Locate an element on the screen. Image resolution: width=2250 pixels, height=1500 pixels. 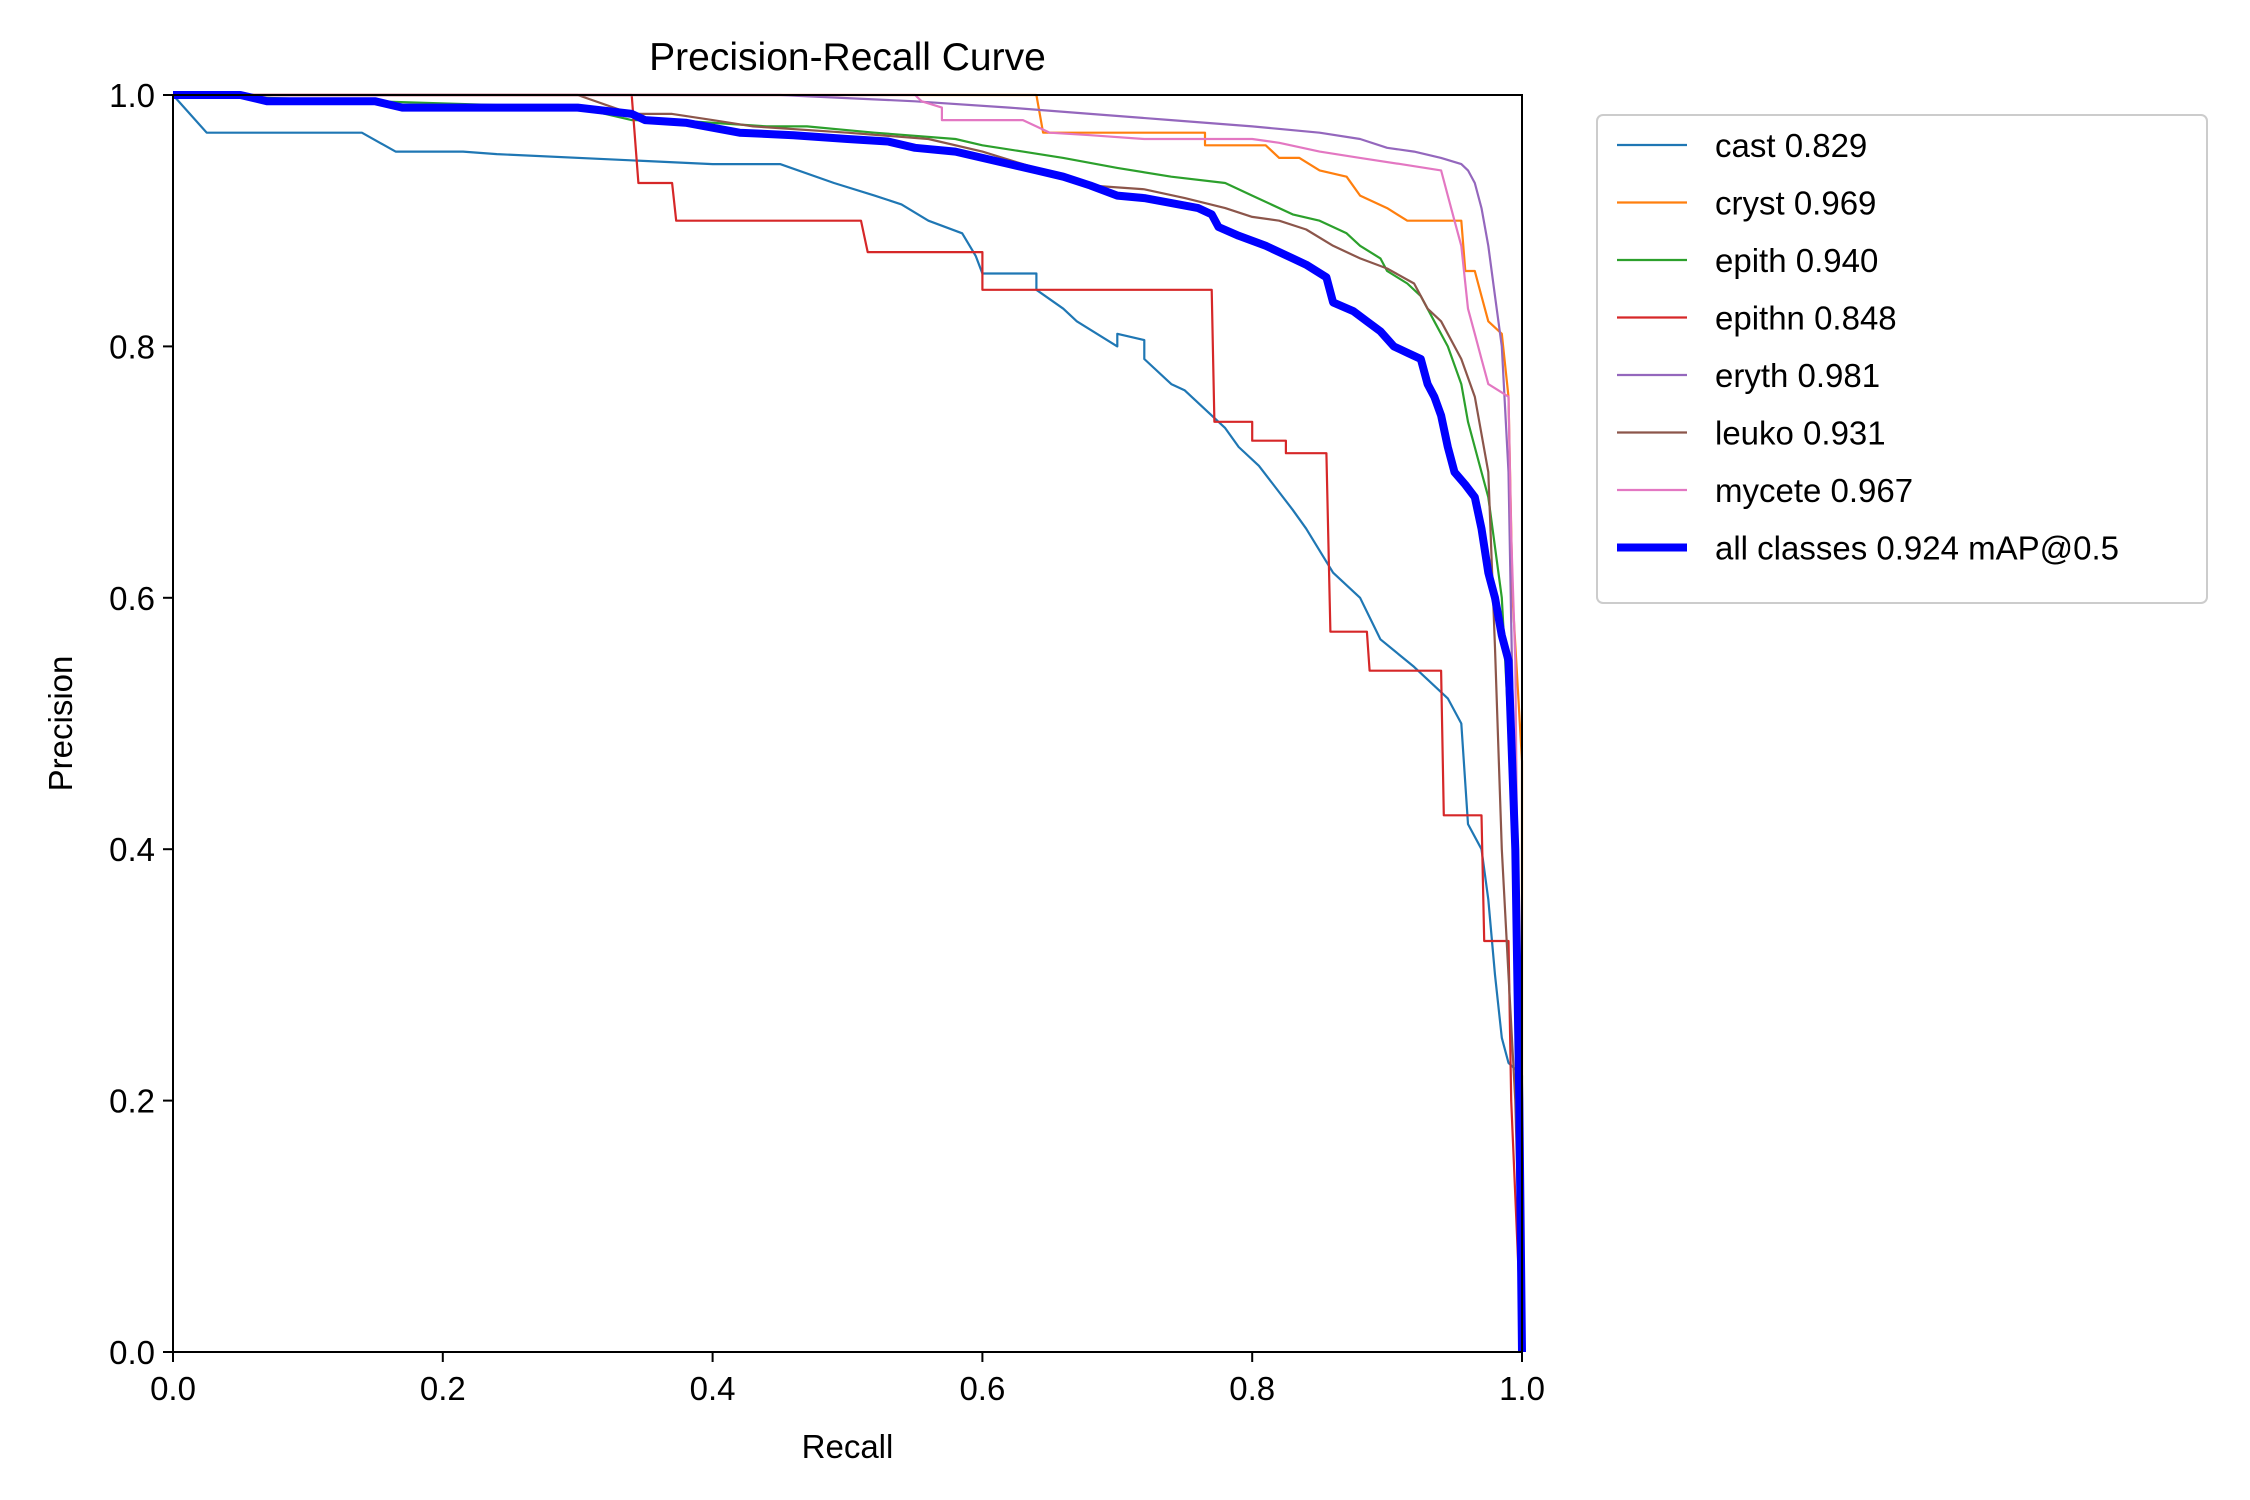
x-tick-label: 0.4 is located at coordinates (713, 1388).